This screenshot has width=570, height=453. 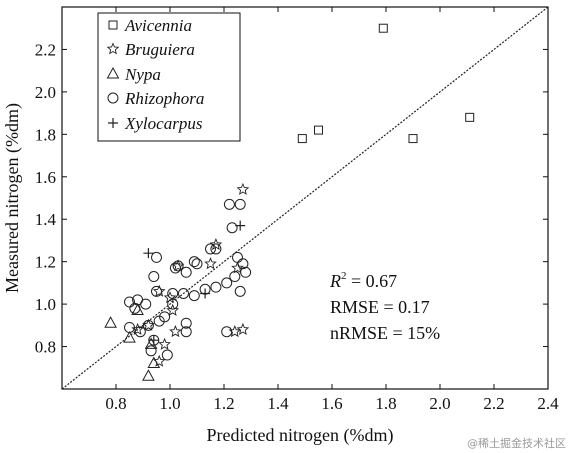 I want to click on y-tick-label: 1.4, so click(x=46, y=219).